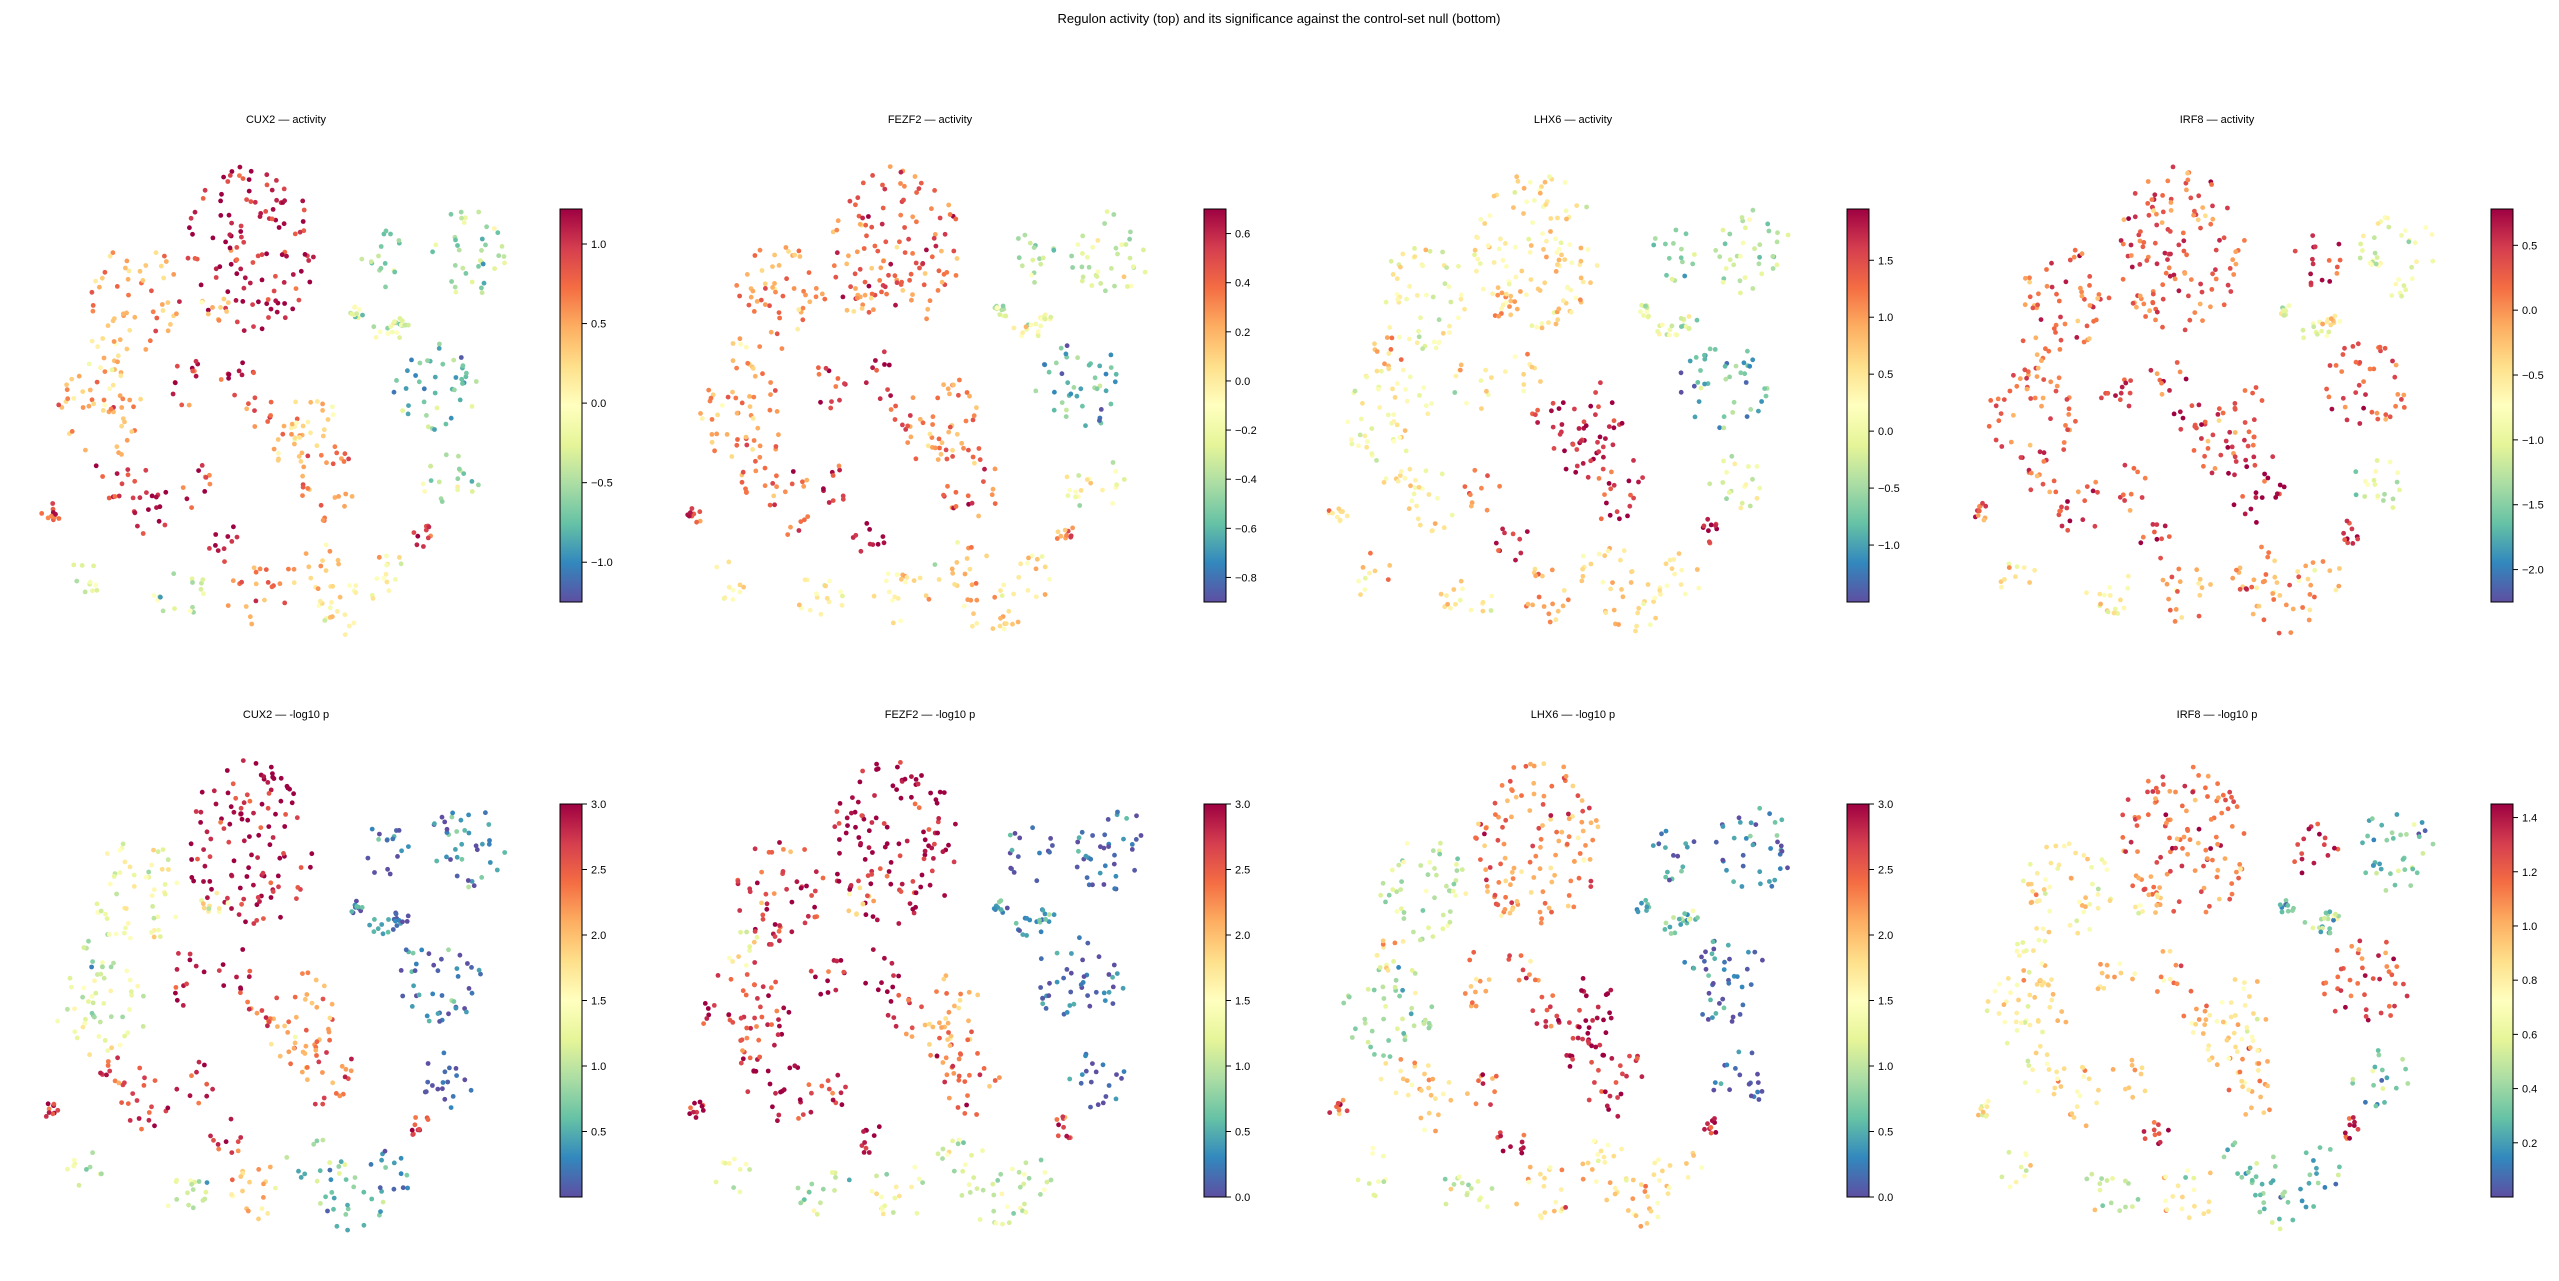  What do you see at coordinates (1885, 318) in the screenshot?
I see `colorbar-tick-label: 1.0` at bounding box center [1885, 318].